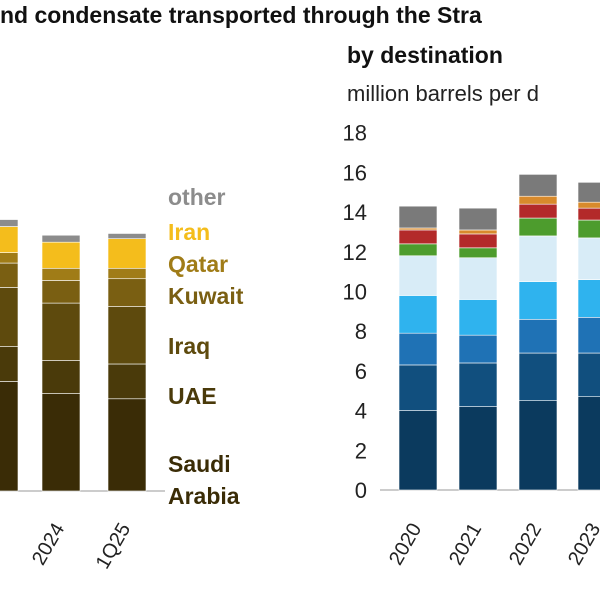 This screenshot has width=600, height=600. What do you see at coordinates (192, 396) in the screenshot?
I see `legend-label: UAE` at bounding box center [192, 396].